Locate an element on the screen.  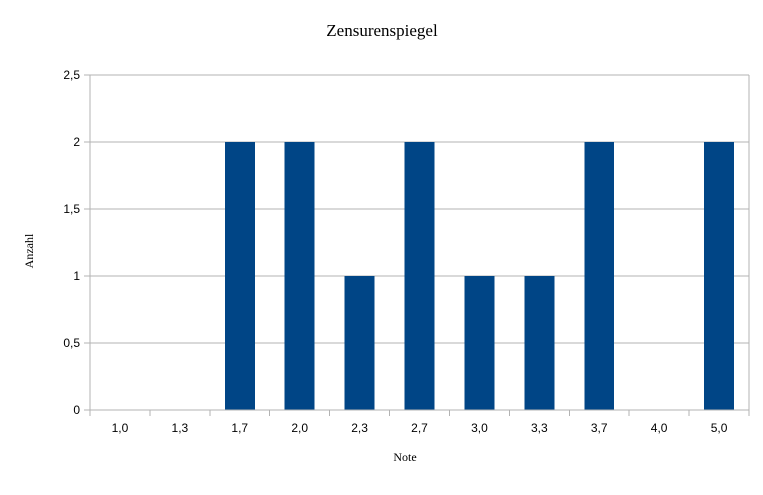
y-tick-label: 0 is located at coordinates (76, 410).